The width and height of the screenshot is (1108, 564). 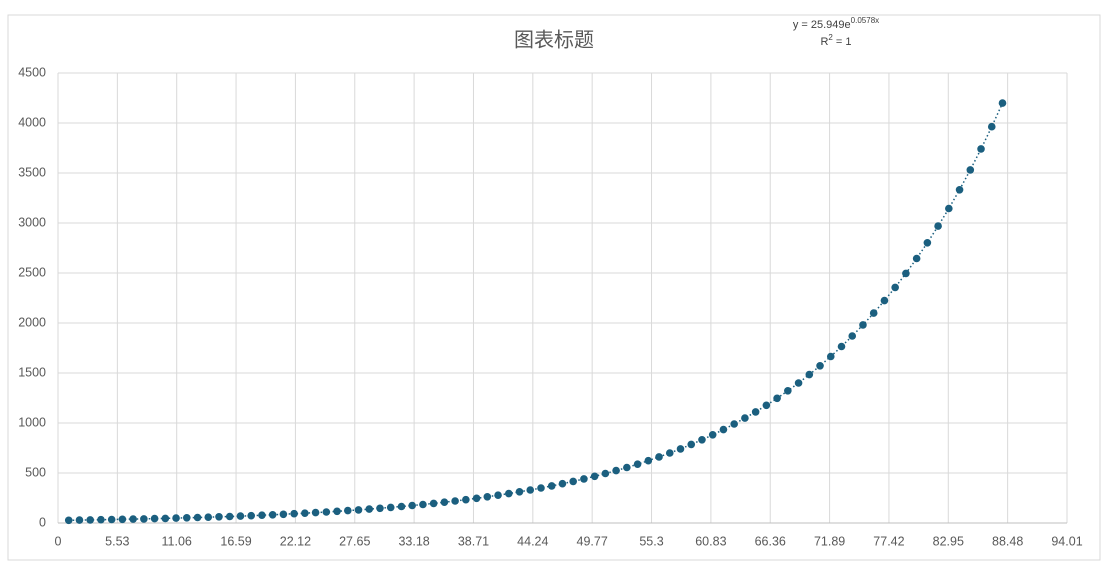 I want to click on y-tick-label: 4000, so click(x=32, y=122).